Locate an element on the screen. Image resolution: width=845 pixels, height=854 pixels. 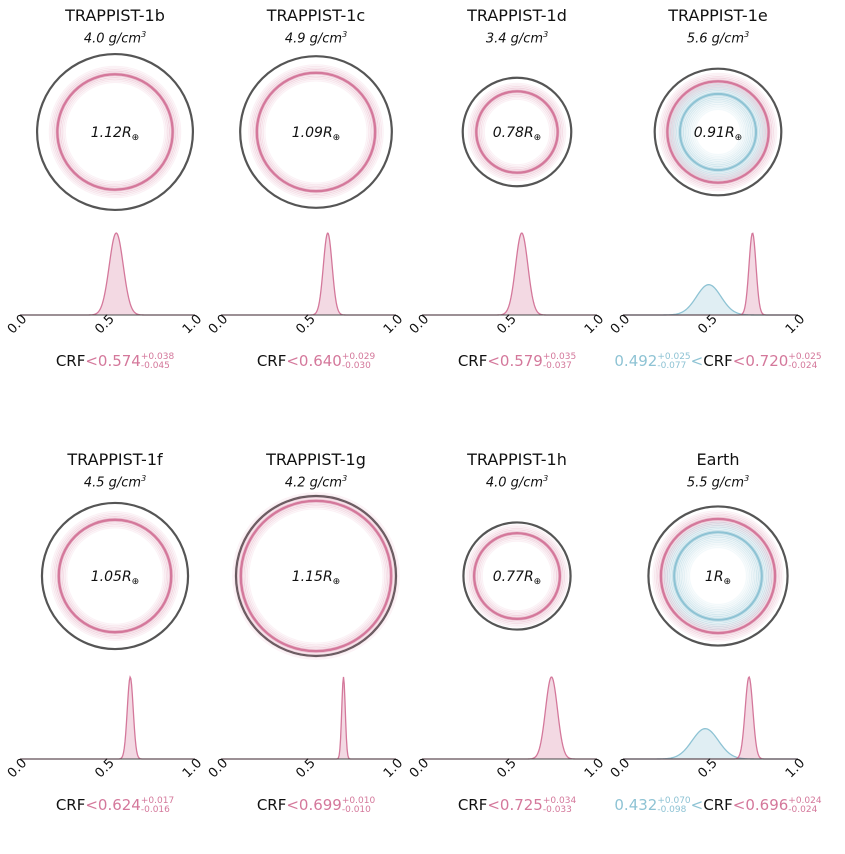
planet-radius: 0.78R⊕ is located at coordinates (517, 134).